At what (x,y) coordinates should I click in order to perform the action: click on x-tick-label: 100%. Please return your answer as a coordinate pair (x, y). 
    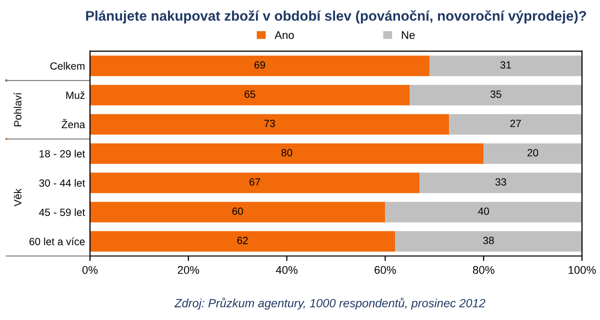
    Looking at the image, I should click on (582, 270).